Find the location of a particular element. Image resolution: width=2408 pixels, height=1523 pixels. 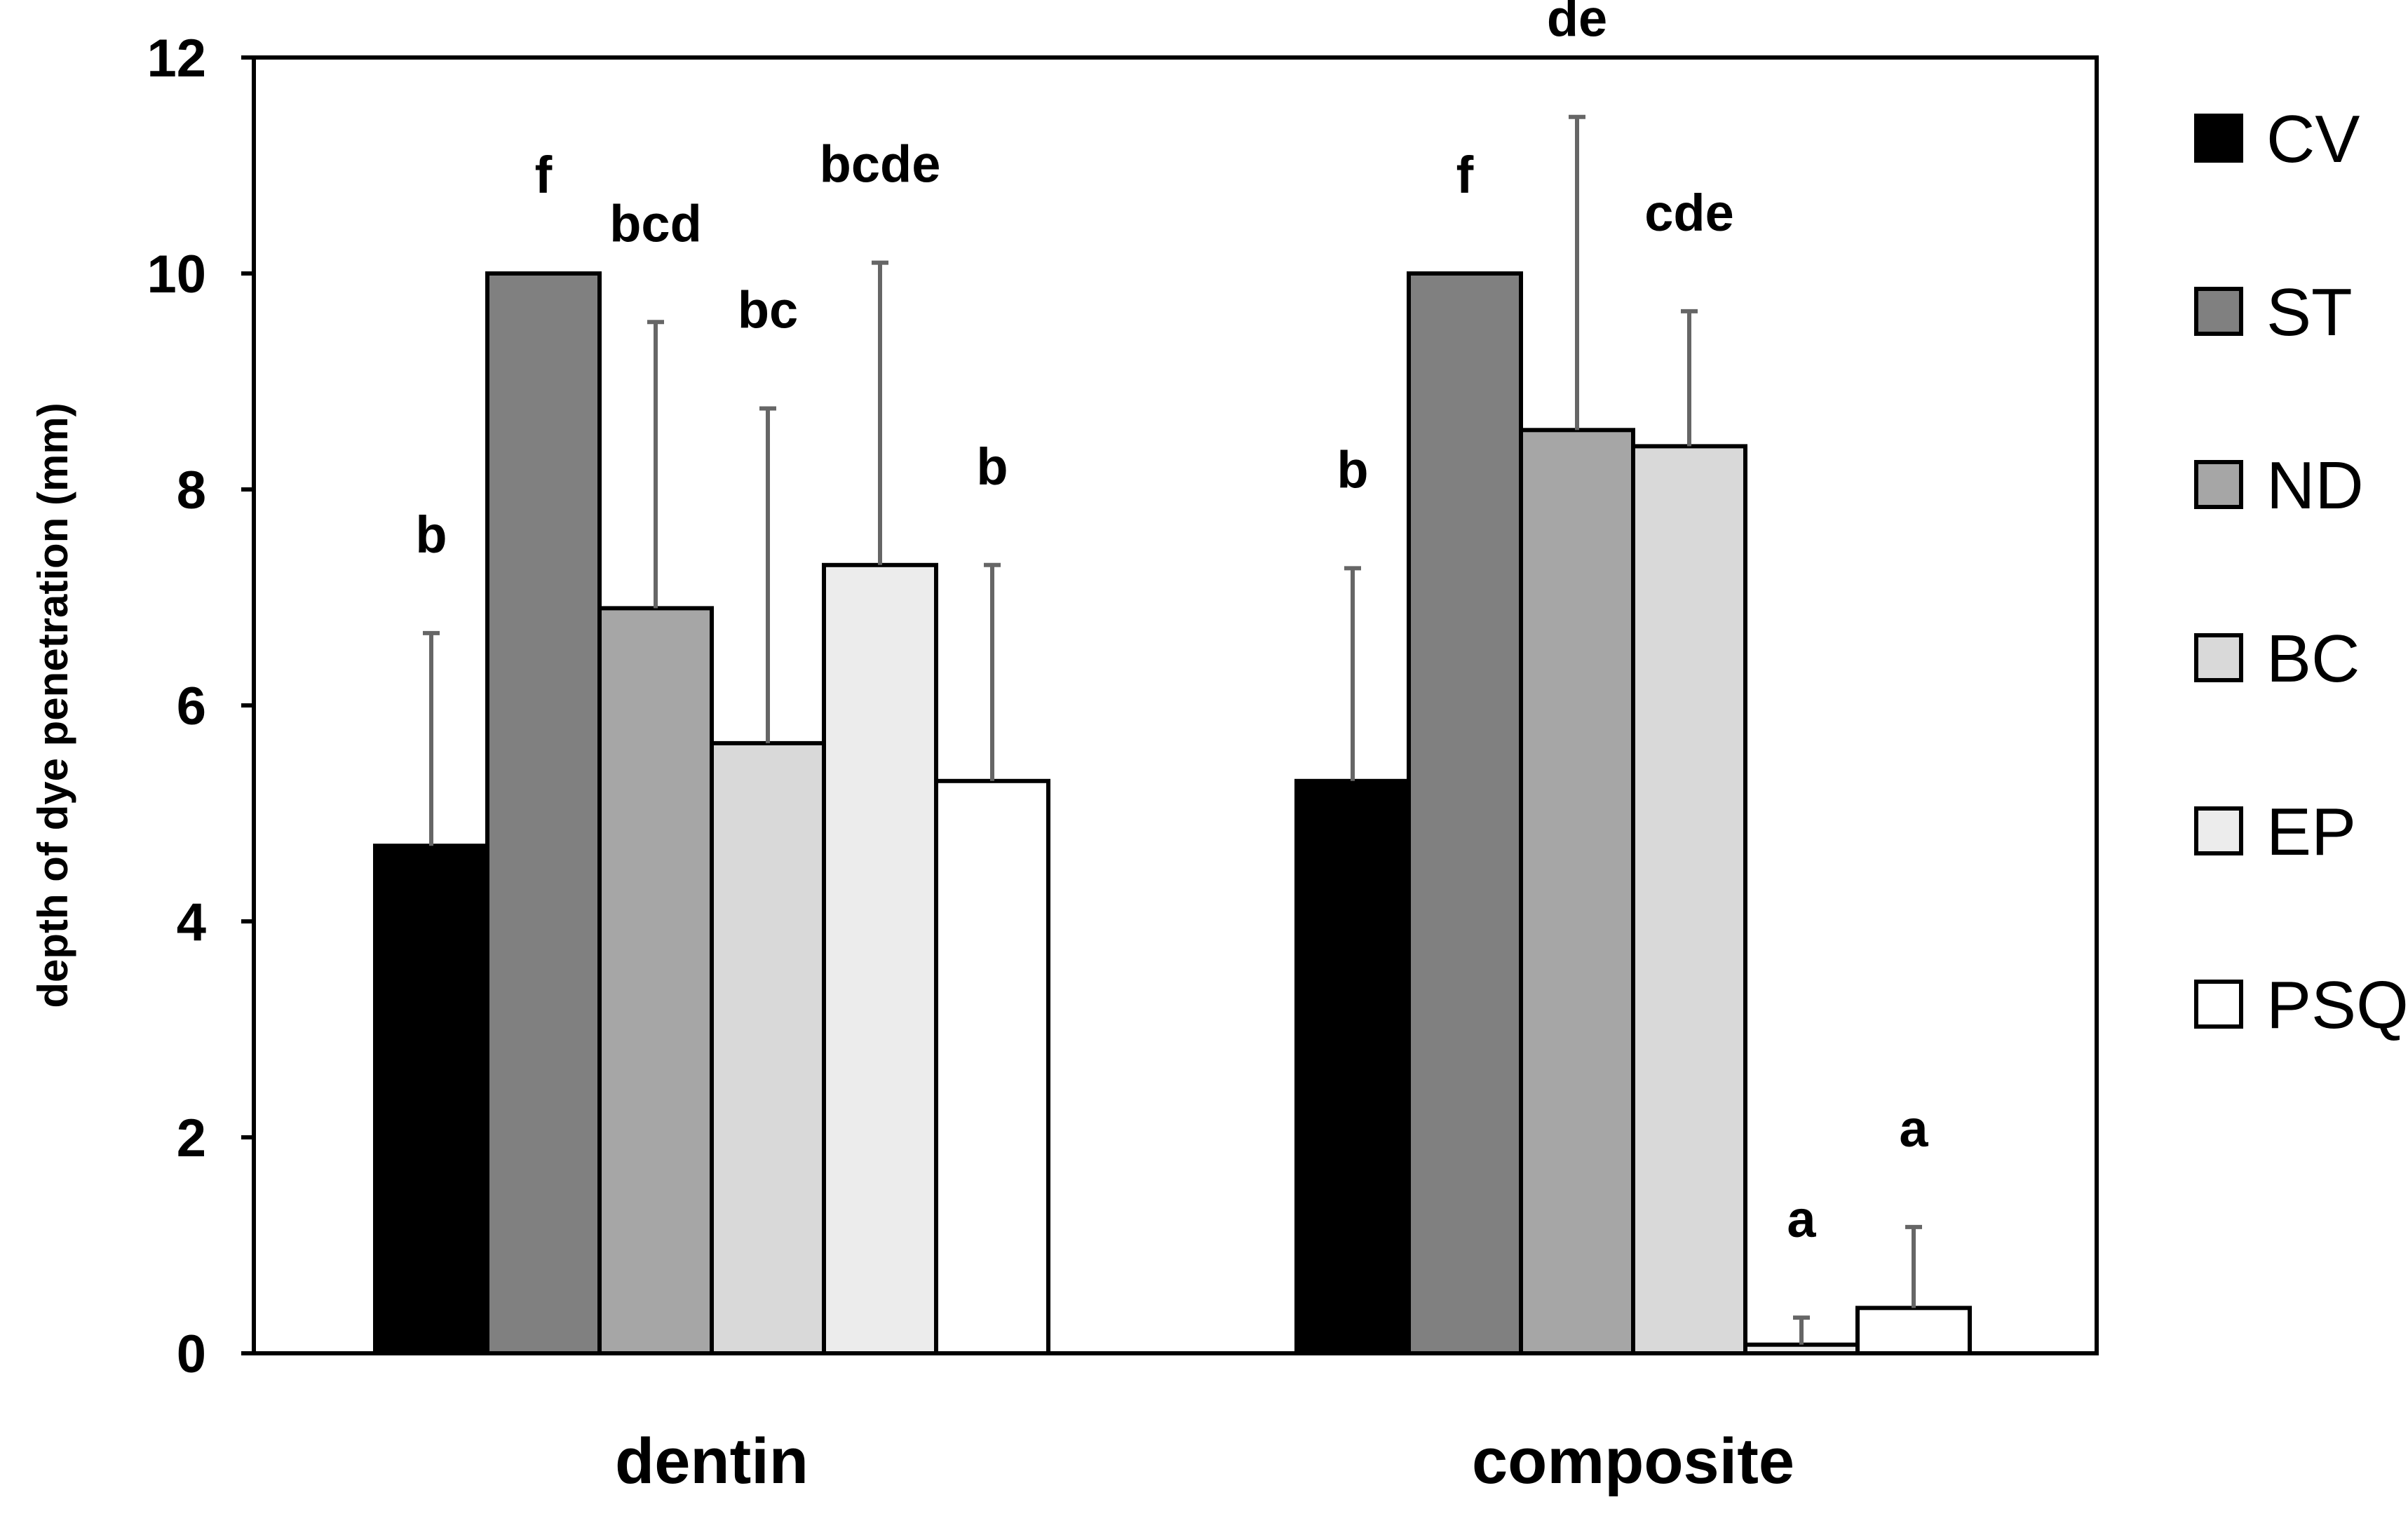

bar-psq-dentin is located at coordinates (992, 1067).